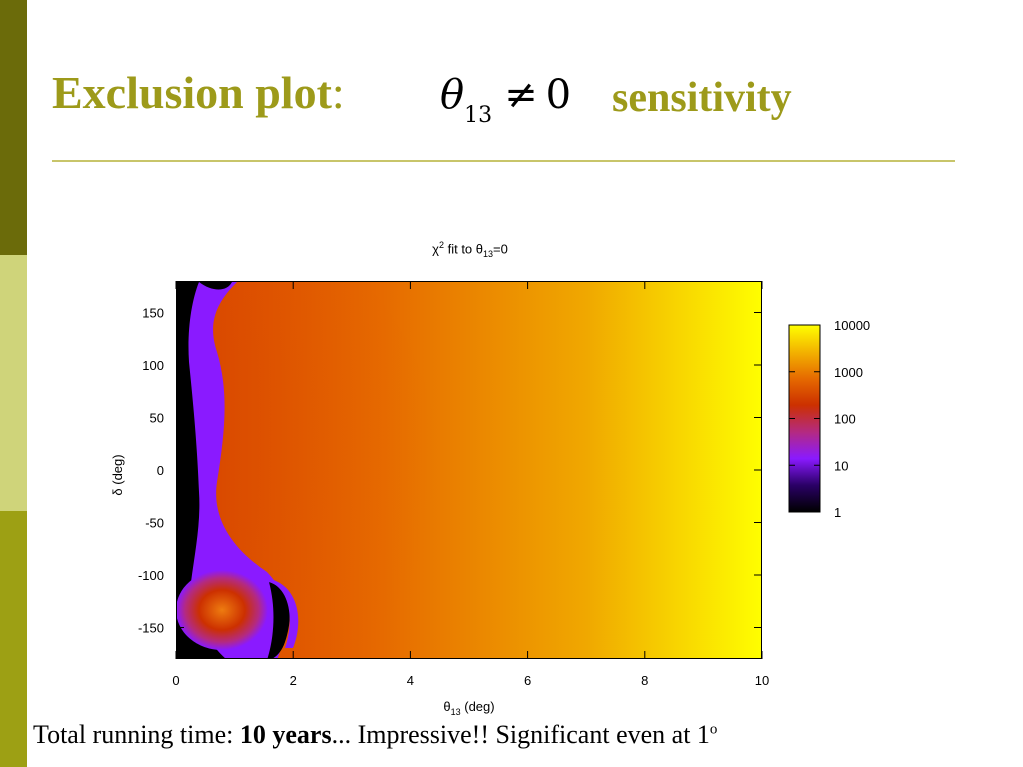  Describe the element at coordinates (435, 249) in the screenshot. I see `chart-title-prefix: χ` at that location.